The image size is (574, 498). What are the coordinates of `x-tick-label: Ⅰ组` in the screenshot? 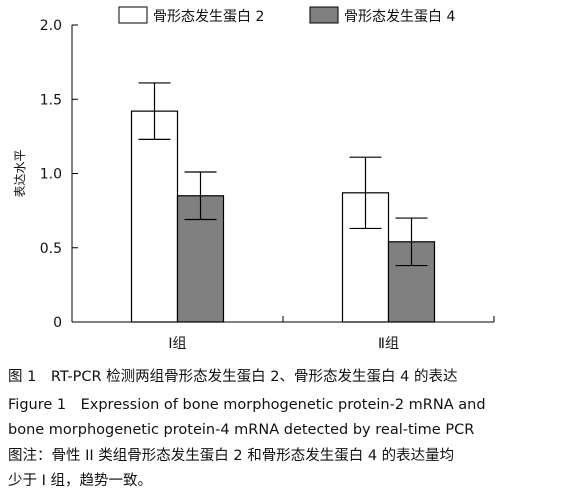 It's located at (177, 344).